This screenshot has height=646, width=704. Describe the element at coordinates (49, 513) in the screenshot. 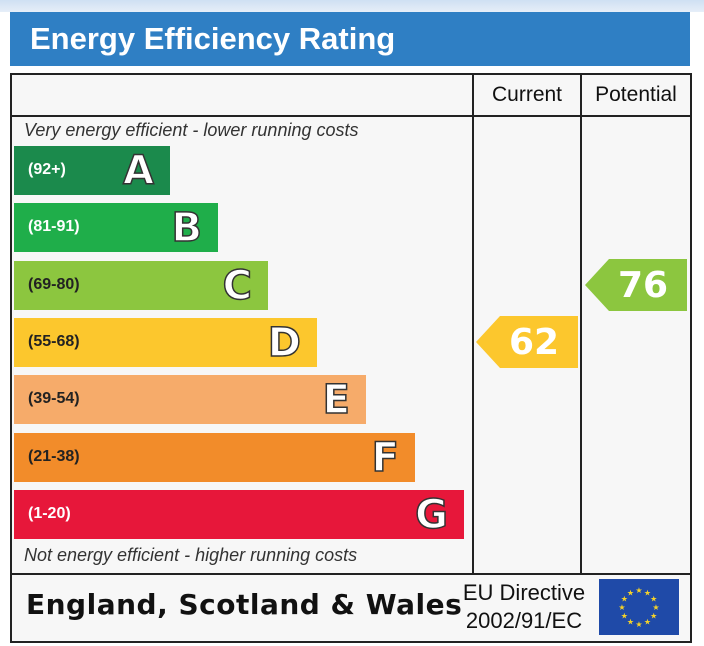

I see `band-range-g: (1-20)` at that location.